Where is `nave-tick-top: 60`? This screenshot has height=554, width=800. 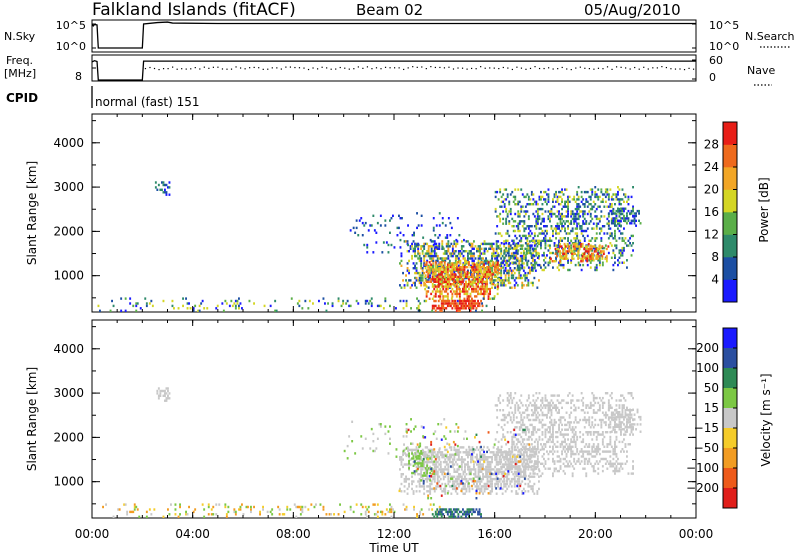
nave-tick-top: 60 is located at coordinates (716, 60).